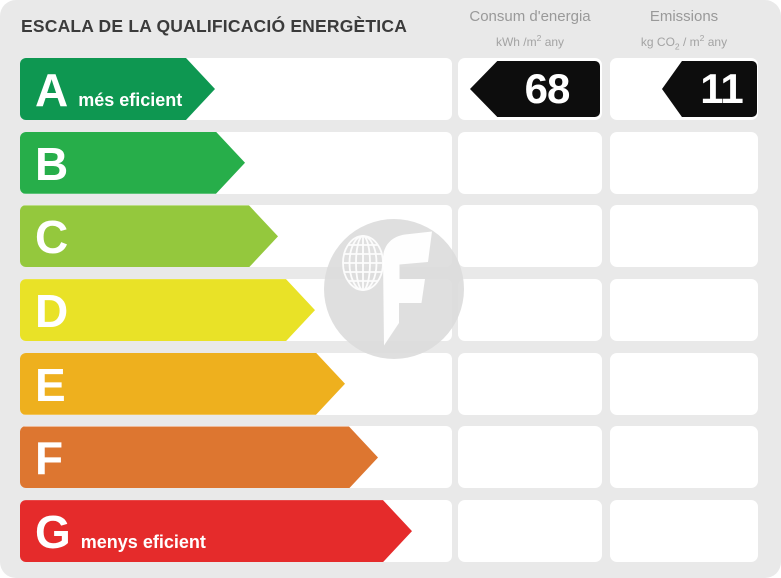  Describe the element at coordinates (389, 89) in the screenshot. I see `rating-row-a: A més eficient 68 11` at that location.